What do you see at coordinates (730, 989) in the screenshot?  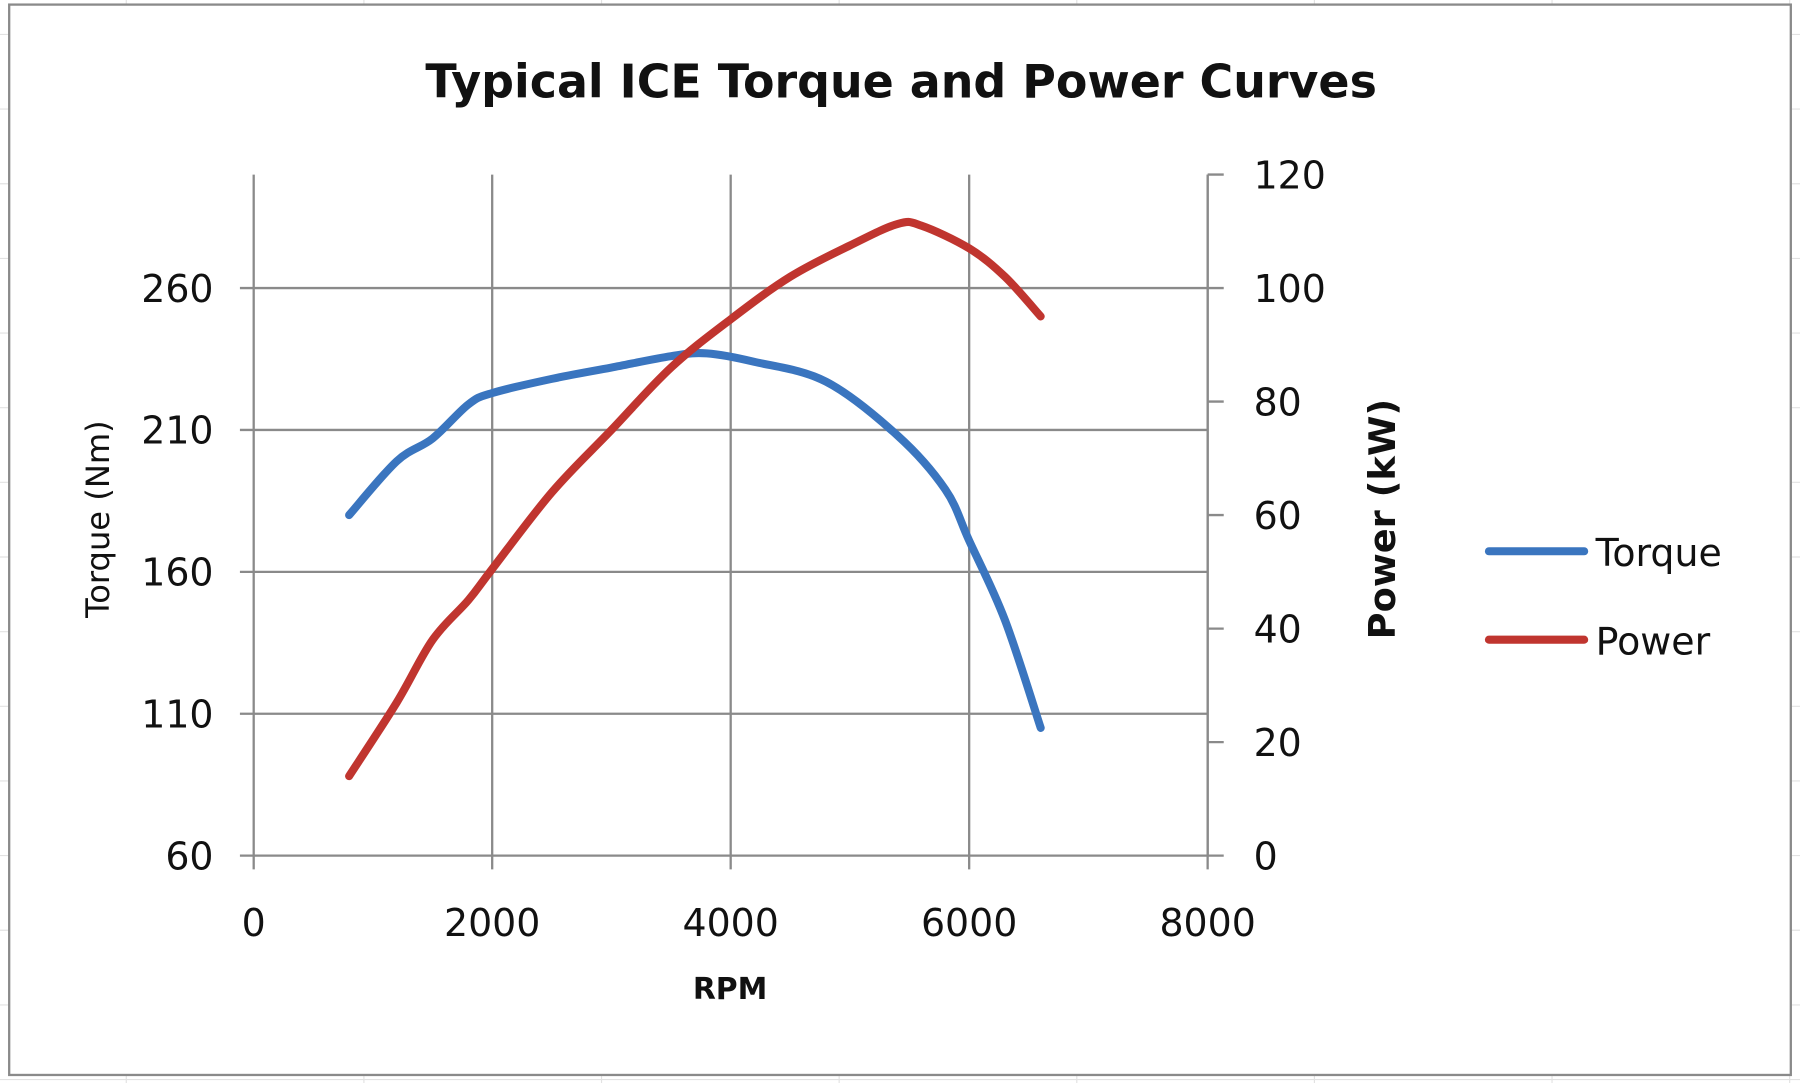 I see `x-axis-label: RPM` at bounding box center [730, 989].